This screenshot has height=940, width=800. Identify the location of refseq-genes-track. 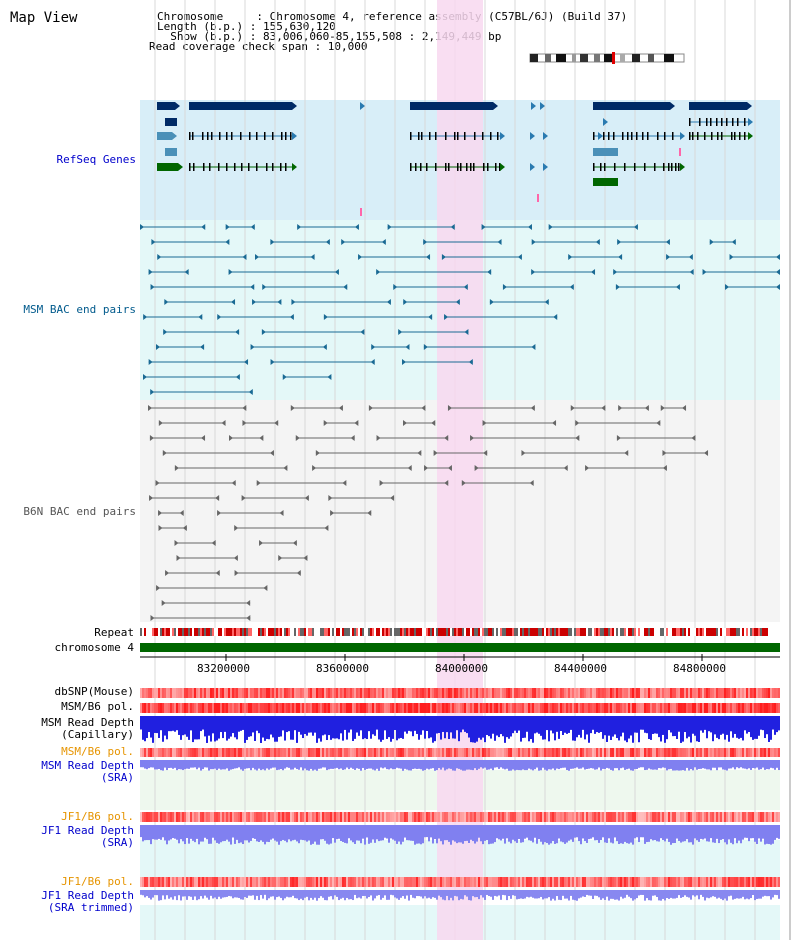
(455, 159).